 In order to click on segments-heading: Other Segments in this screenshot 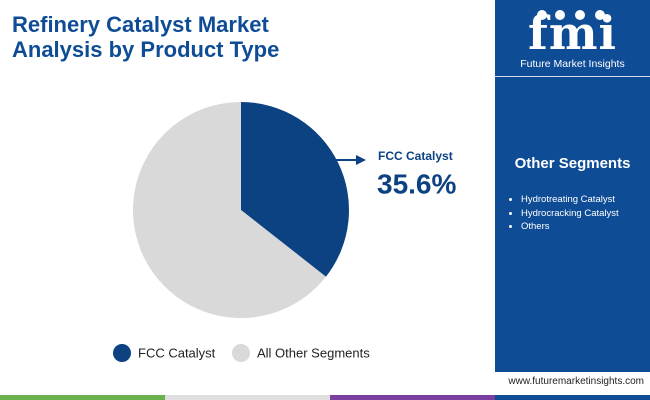, I will do `click(572, 163)`.